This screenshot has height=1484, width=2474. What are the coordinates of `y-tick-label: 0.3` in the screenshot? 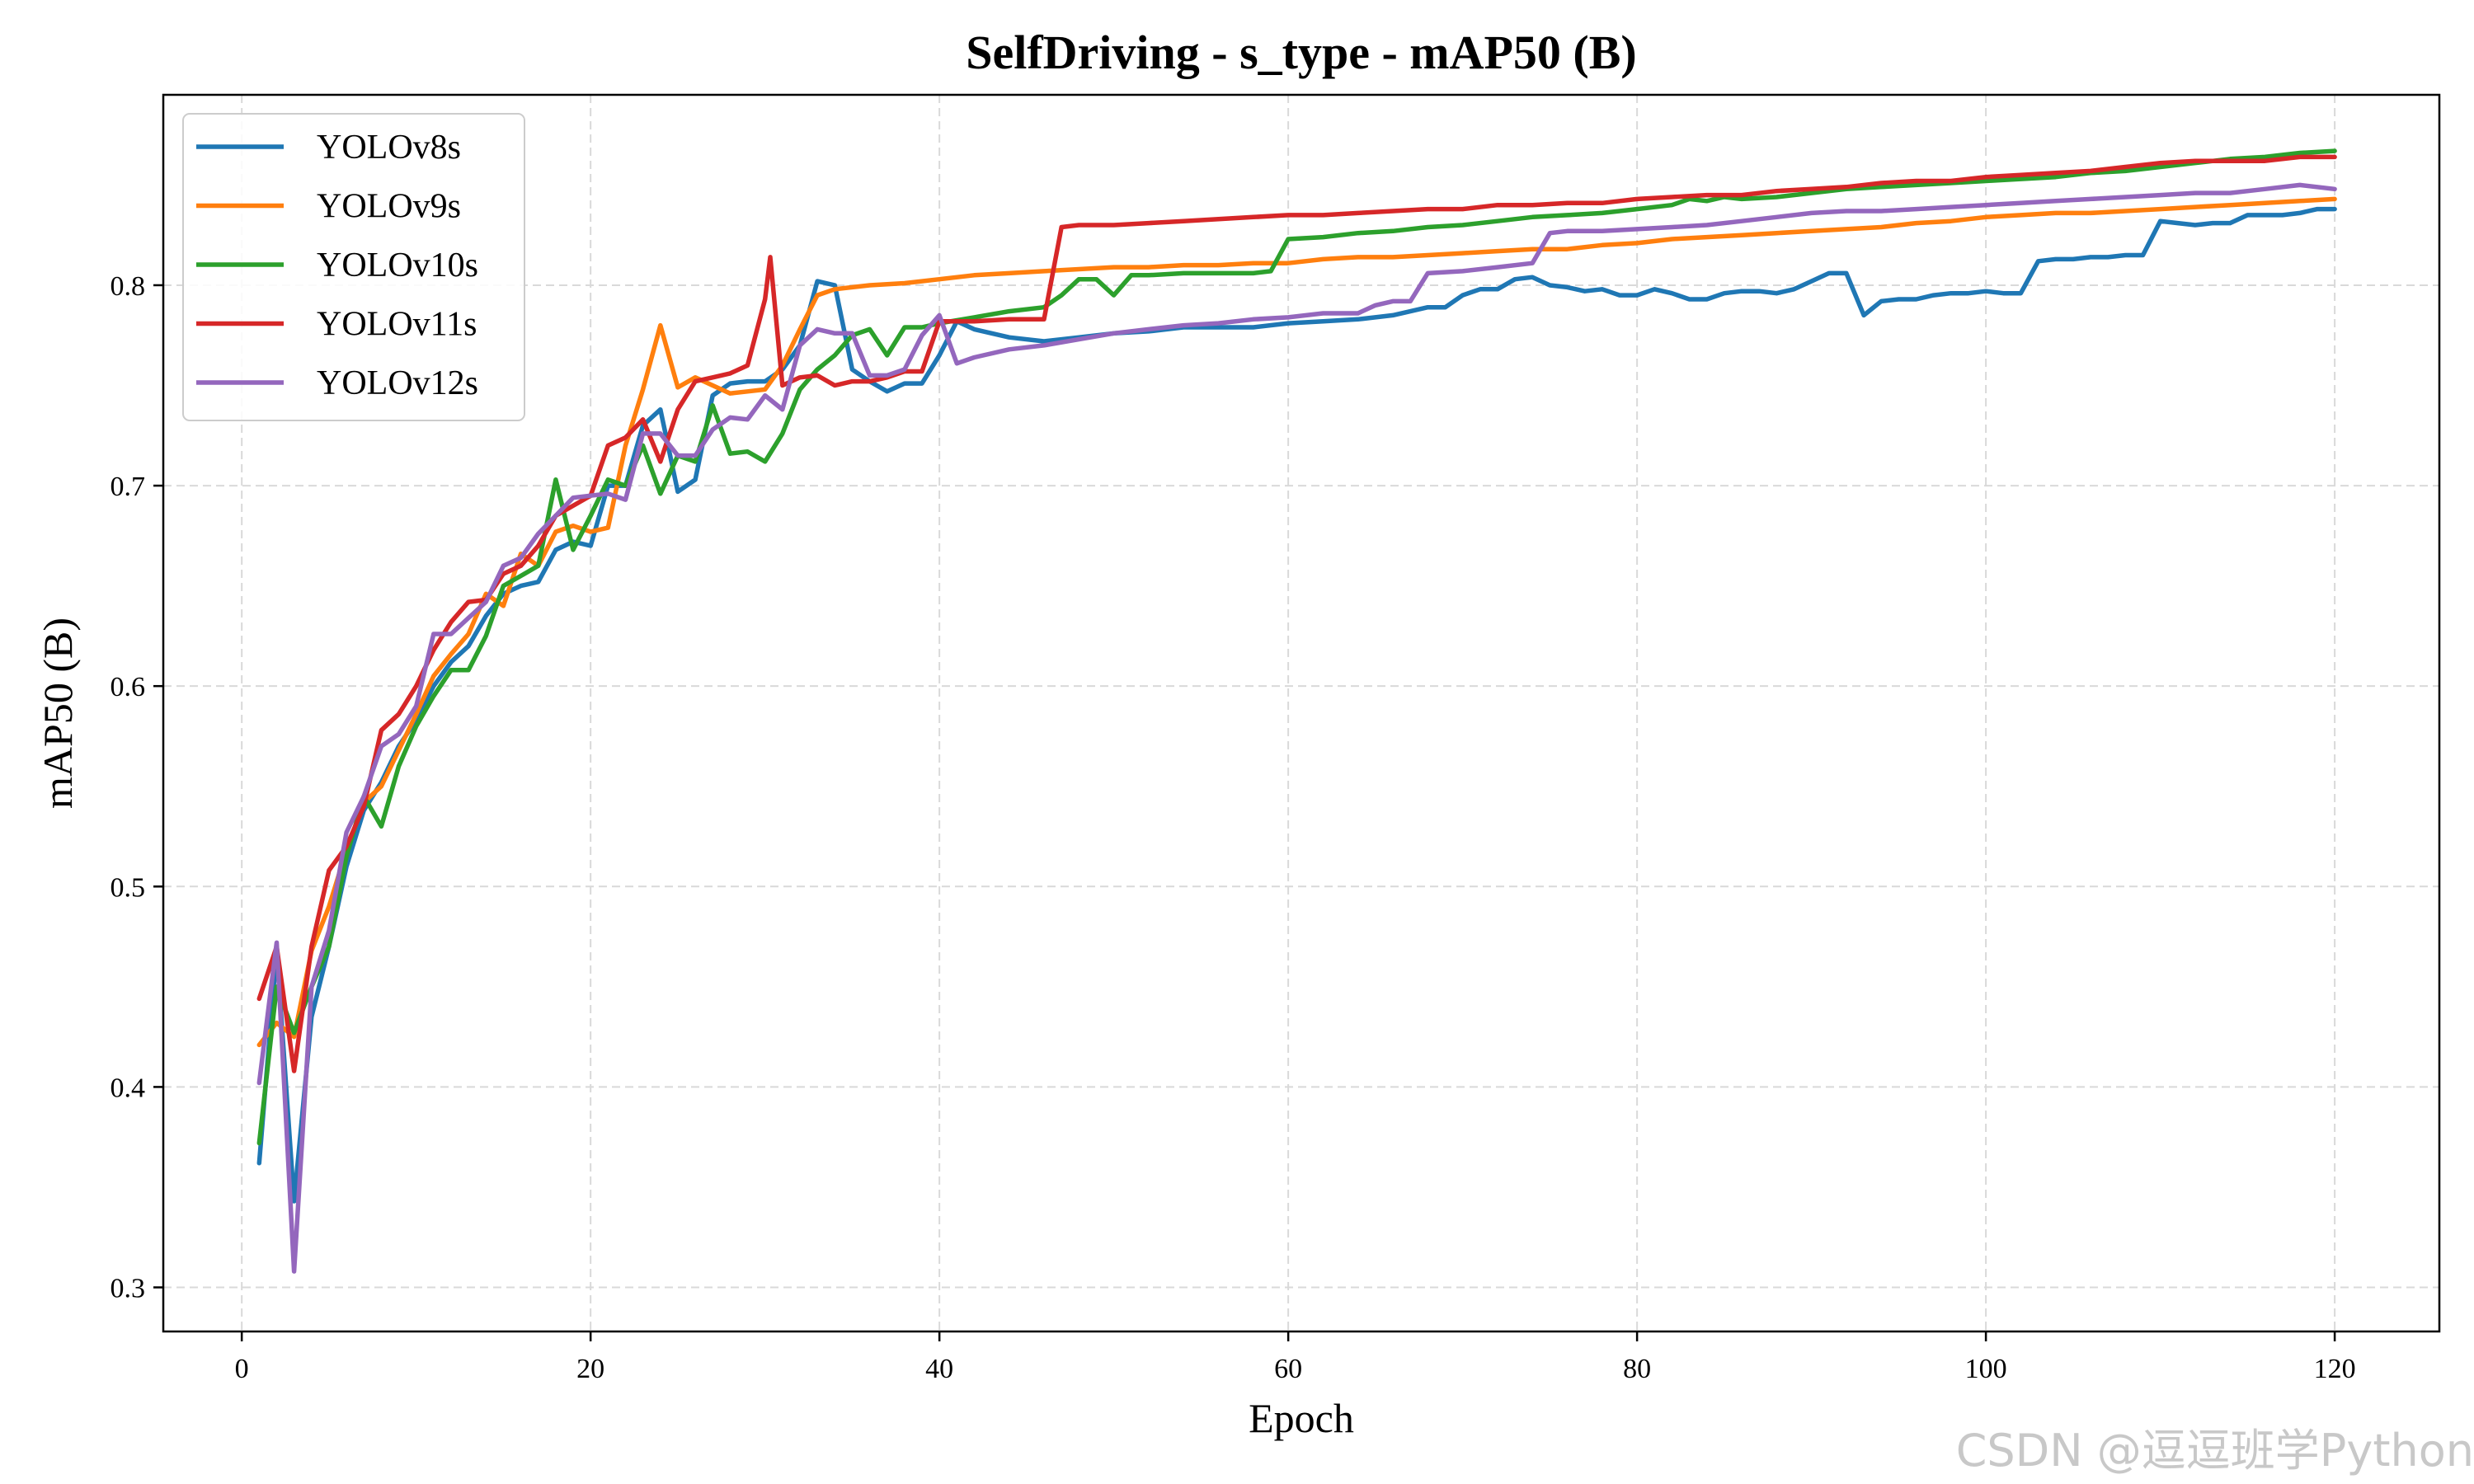 It's located at (128, 1289).